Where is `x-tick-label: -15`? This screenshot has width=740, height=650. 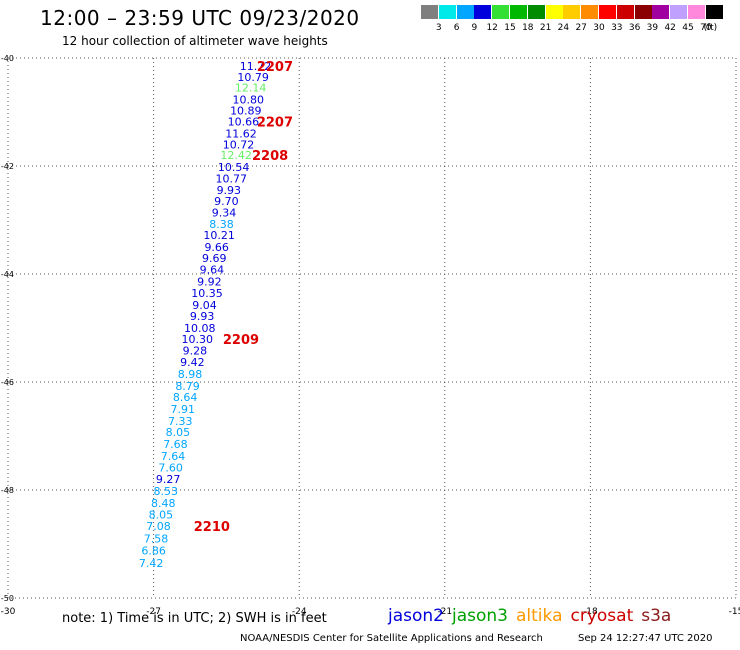 x-tick-label: -15 is located at coordinates (734, 612).